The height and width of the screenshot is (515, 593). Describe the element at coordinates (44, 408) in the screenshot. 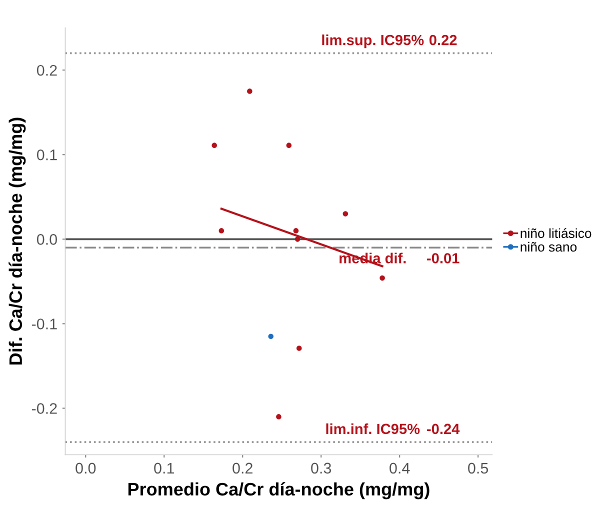

I see `y-tick-label: -0.2` at that location.